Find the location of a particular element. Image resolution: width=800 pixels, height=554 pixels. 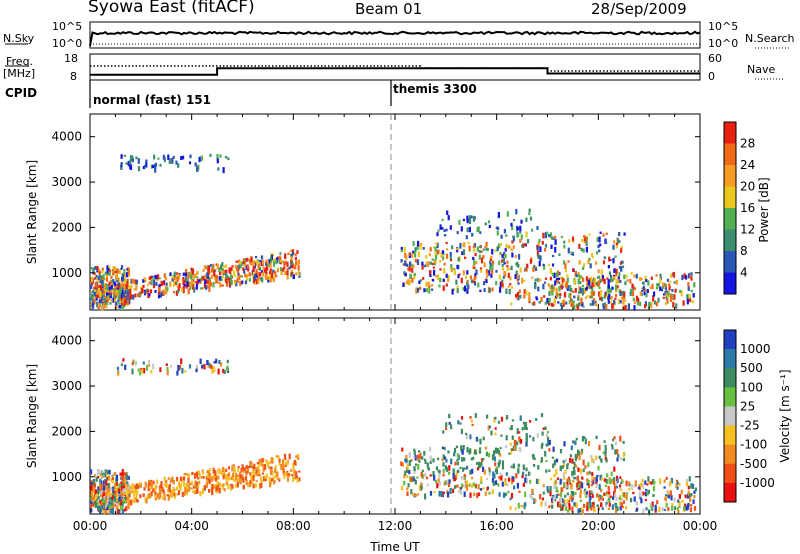

colorbar-tick-label: 8 is located at coordinates (744, 251).